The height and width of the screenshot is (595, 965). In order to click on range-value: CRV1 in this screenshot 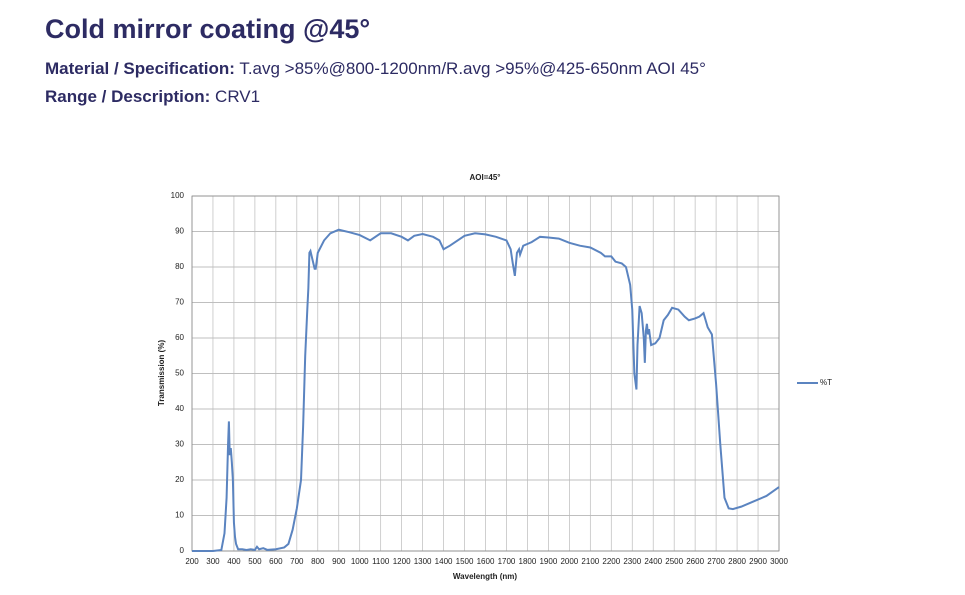, I will do `click(238, 96)`.